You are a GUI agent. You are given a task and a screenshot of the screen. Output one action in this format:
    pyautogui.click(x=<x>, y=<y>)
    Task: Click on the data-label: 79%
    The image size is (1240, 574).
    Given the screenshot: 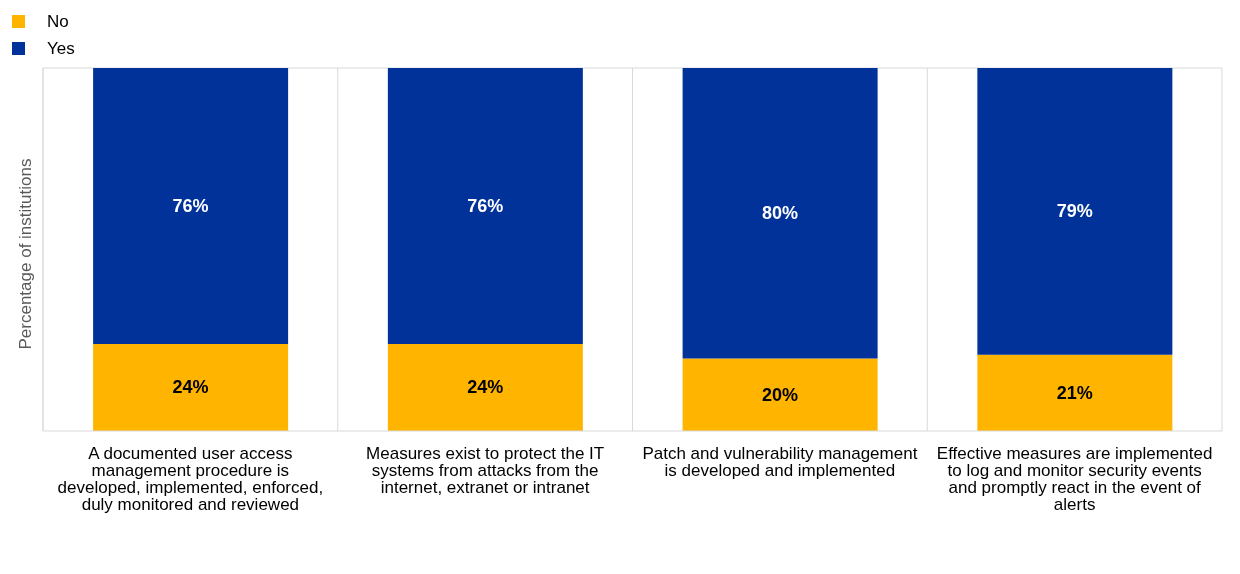 What is the action you would take?
    pyautogui.click(x=1074, y=211)
    